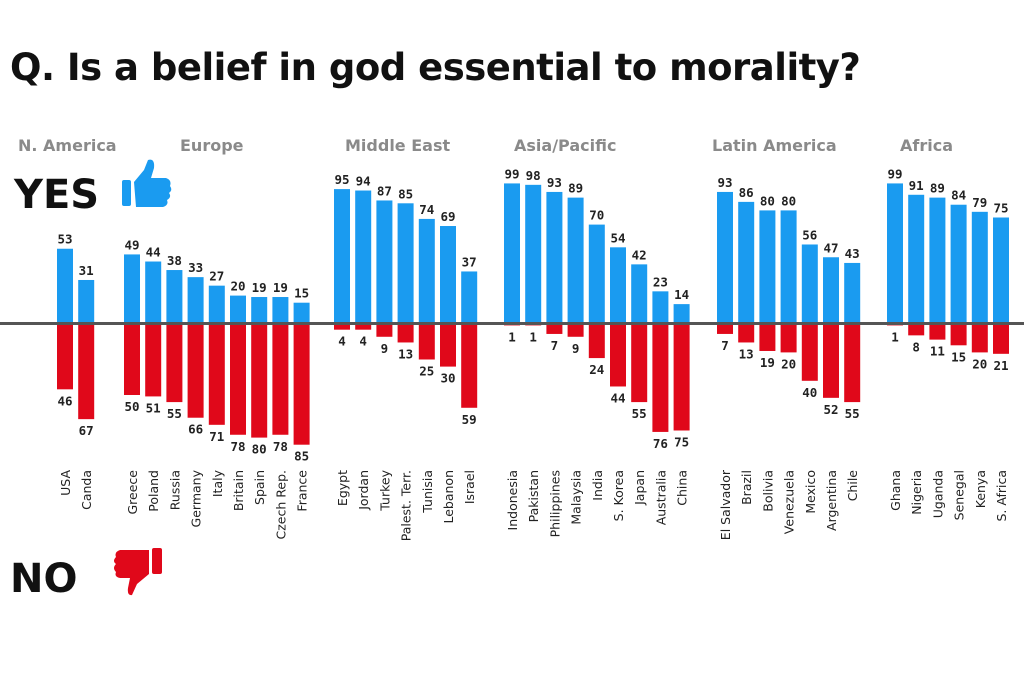  I want to click on yes-value-label: 87, so click(384, 190).